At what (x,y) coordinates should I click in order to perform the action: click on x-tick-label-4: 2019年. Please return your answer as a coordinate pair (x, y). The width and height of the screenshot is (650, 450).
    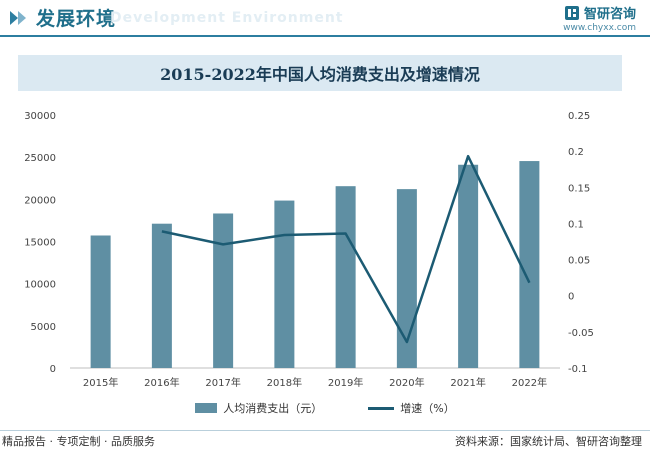
    Looking at the image, I should click on (345, 382).